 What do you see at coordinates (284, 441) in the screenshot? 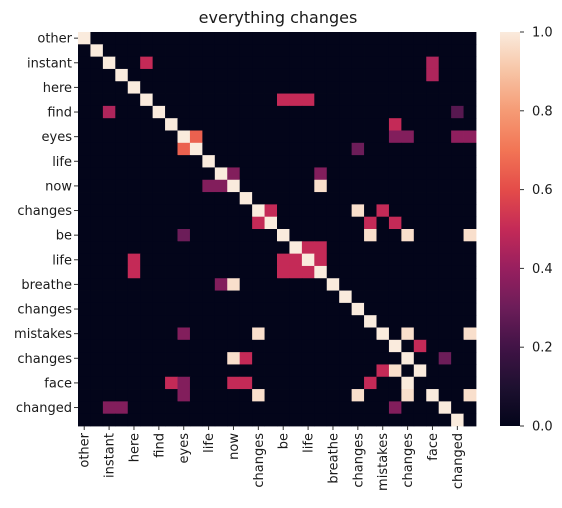
I see `column-tick-label: be` at bounding box center [284, 441].